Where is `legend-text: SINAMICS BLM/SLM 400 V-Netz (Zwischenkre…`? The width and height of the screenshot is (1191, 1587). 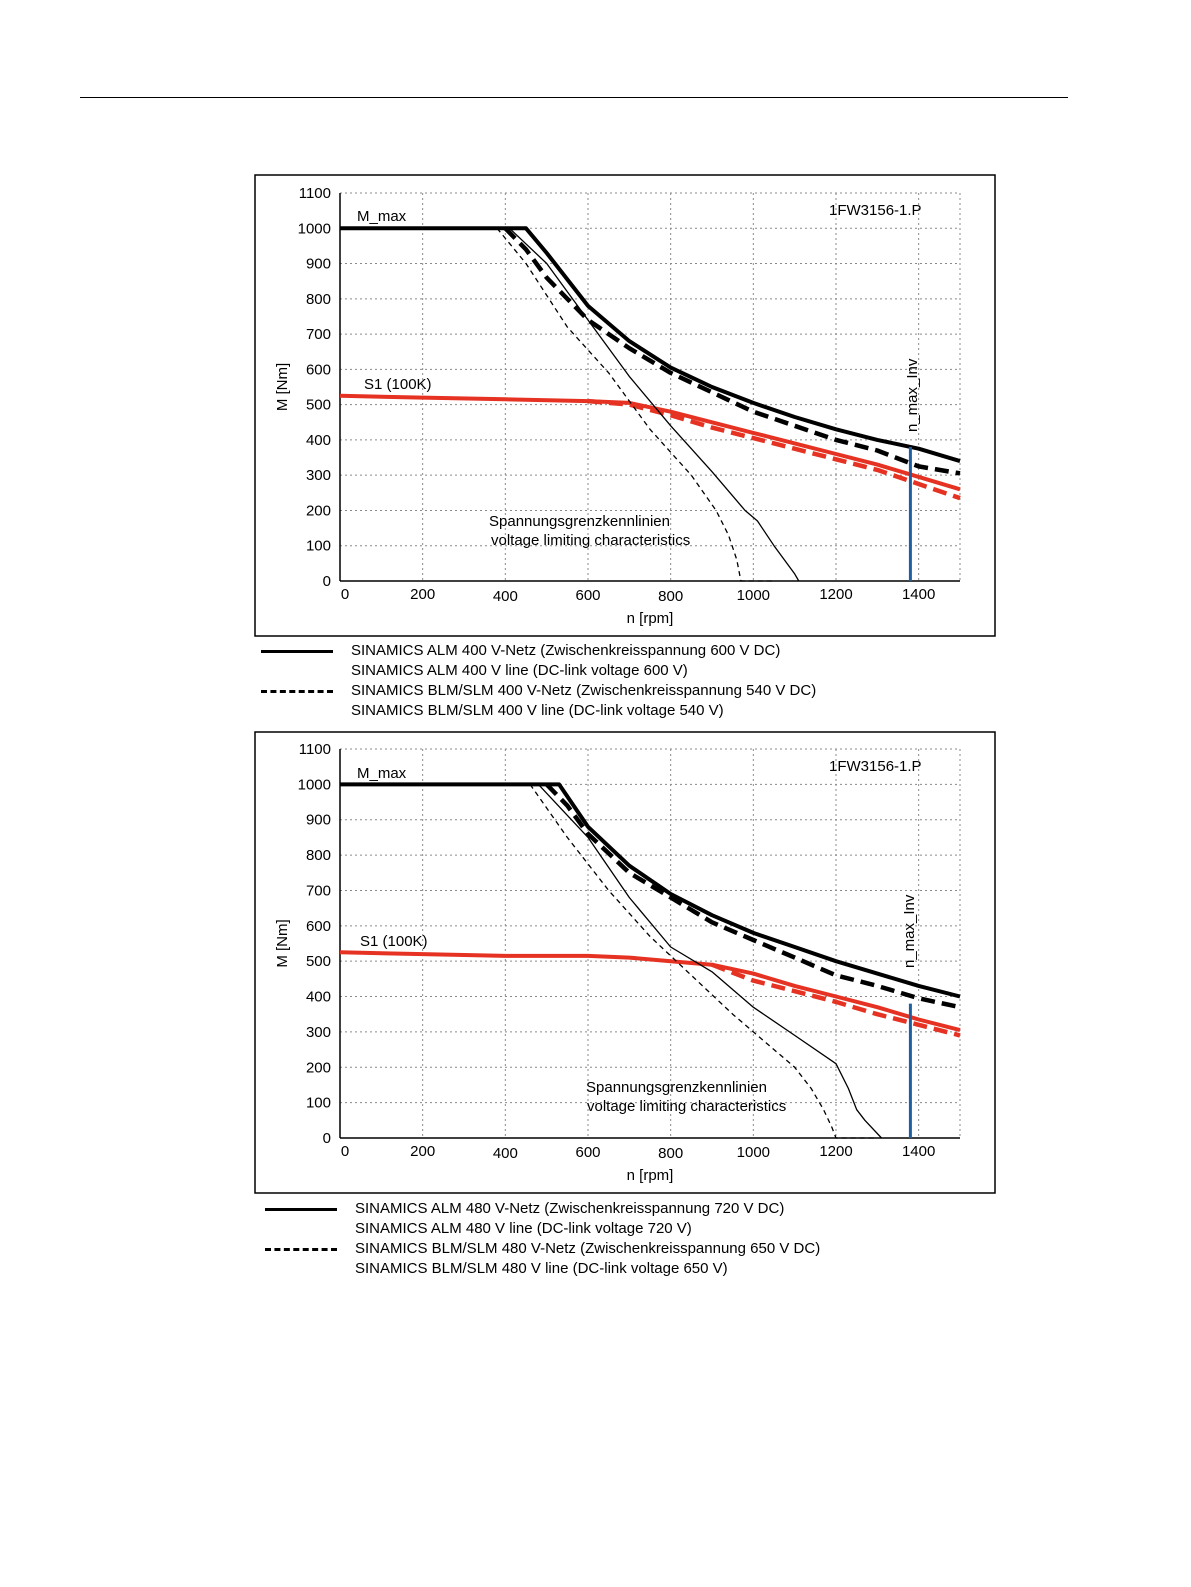
legend-text: SINAMICS BLM/SLM 400 V-Netz (Zwischenkre… is located at coordinates (584, 690).